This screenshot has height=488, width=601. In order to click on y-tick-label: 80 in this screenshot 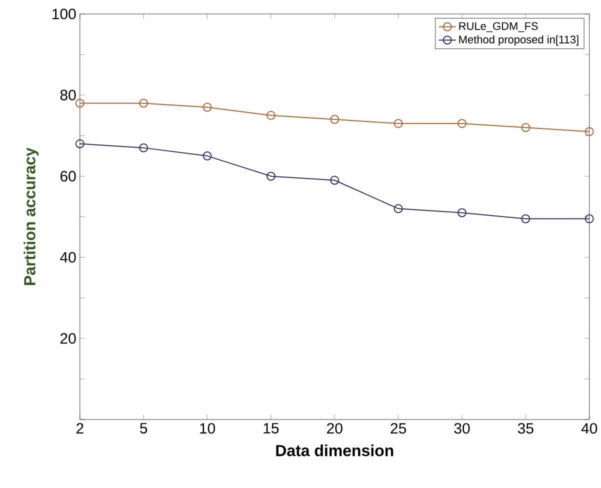, I will do `click(68, 95)`.